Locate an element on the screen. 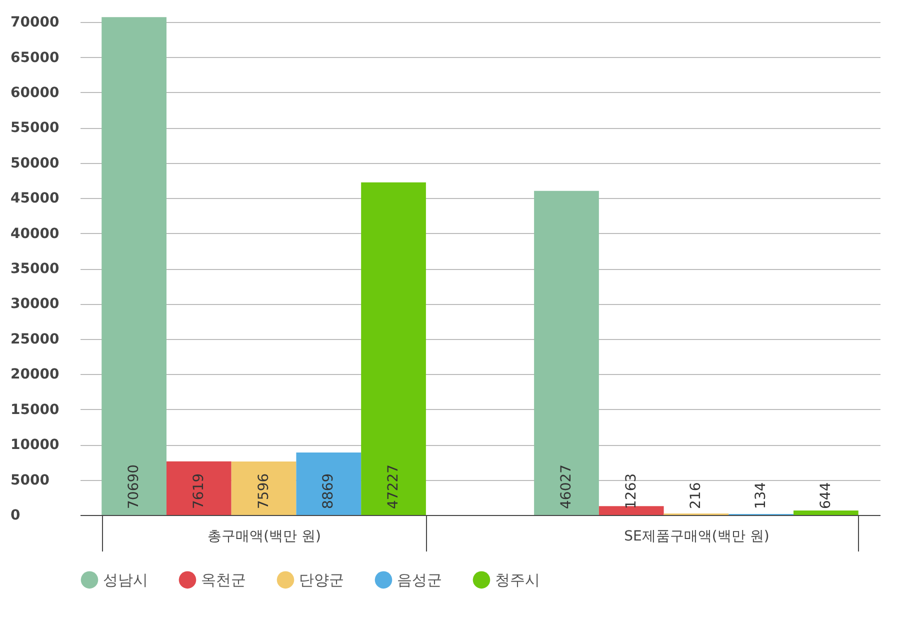 This screenshot has width=904, height=629. y-tick-label: 50000 is located at coordinates (35, 163).